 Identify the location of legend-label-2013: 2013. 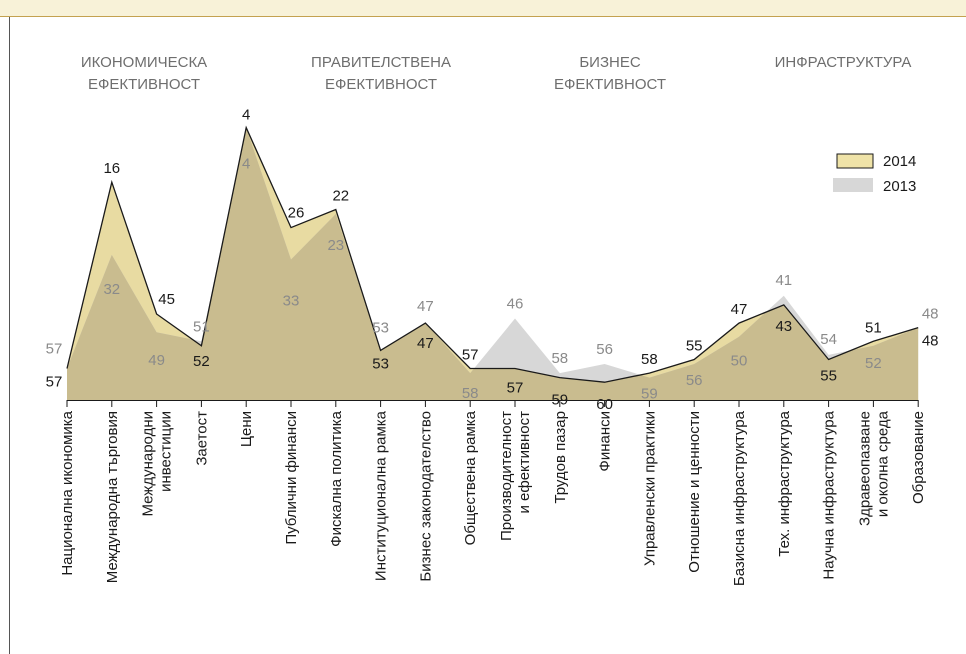
(899, 186).